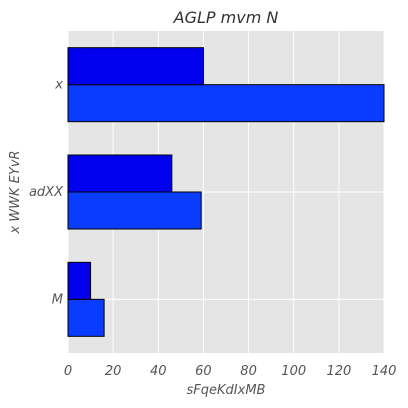  What do you see at coordinates (68, 371) in the screenshot?
I see `x-tick-label: 0` at bounding box center [68, 371].